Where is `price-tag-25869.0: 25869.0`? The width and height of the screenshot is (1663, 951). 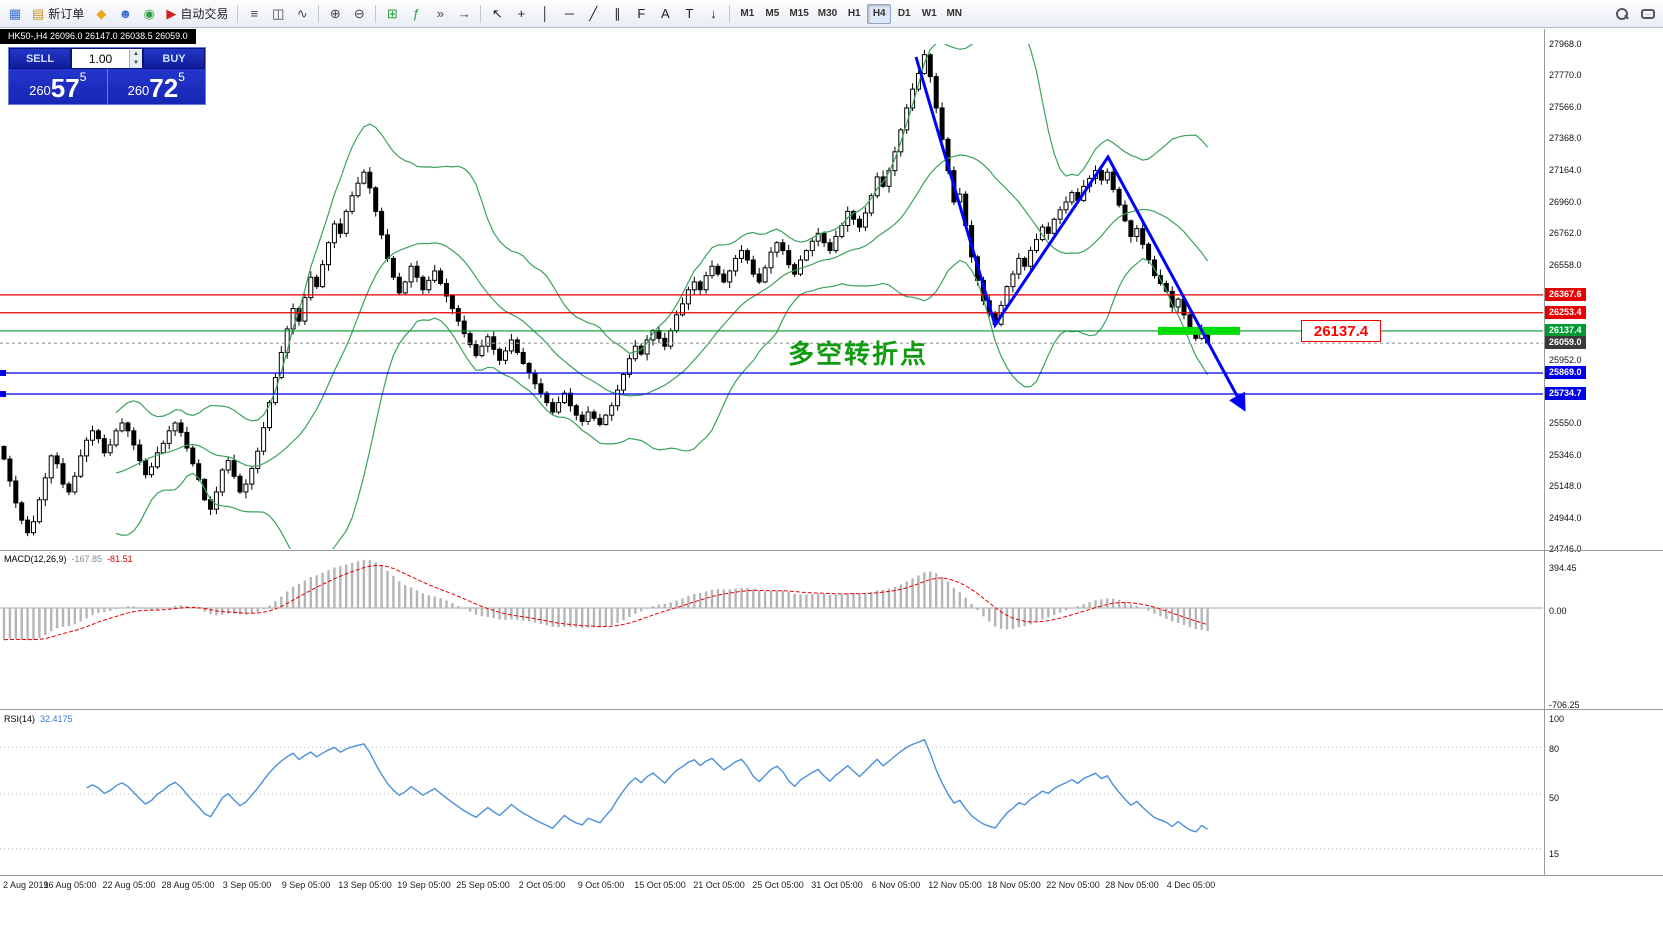
price-tag-25869.0: 25869.0 is located at coordinates (1565, 372).